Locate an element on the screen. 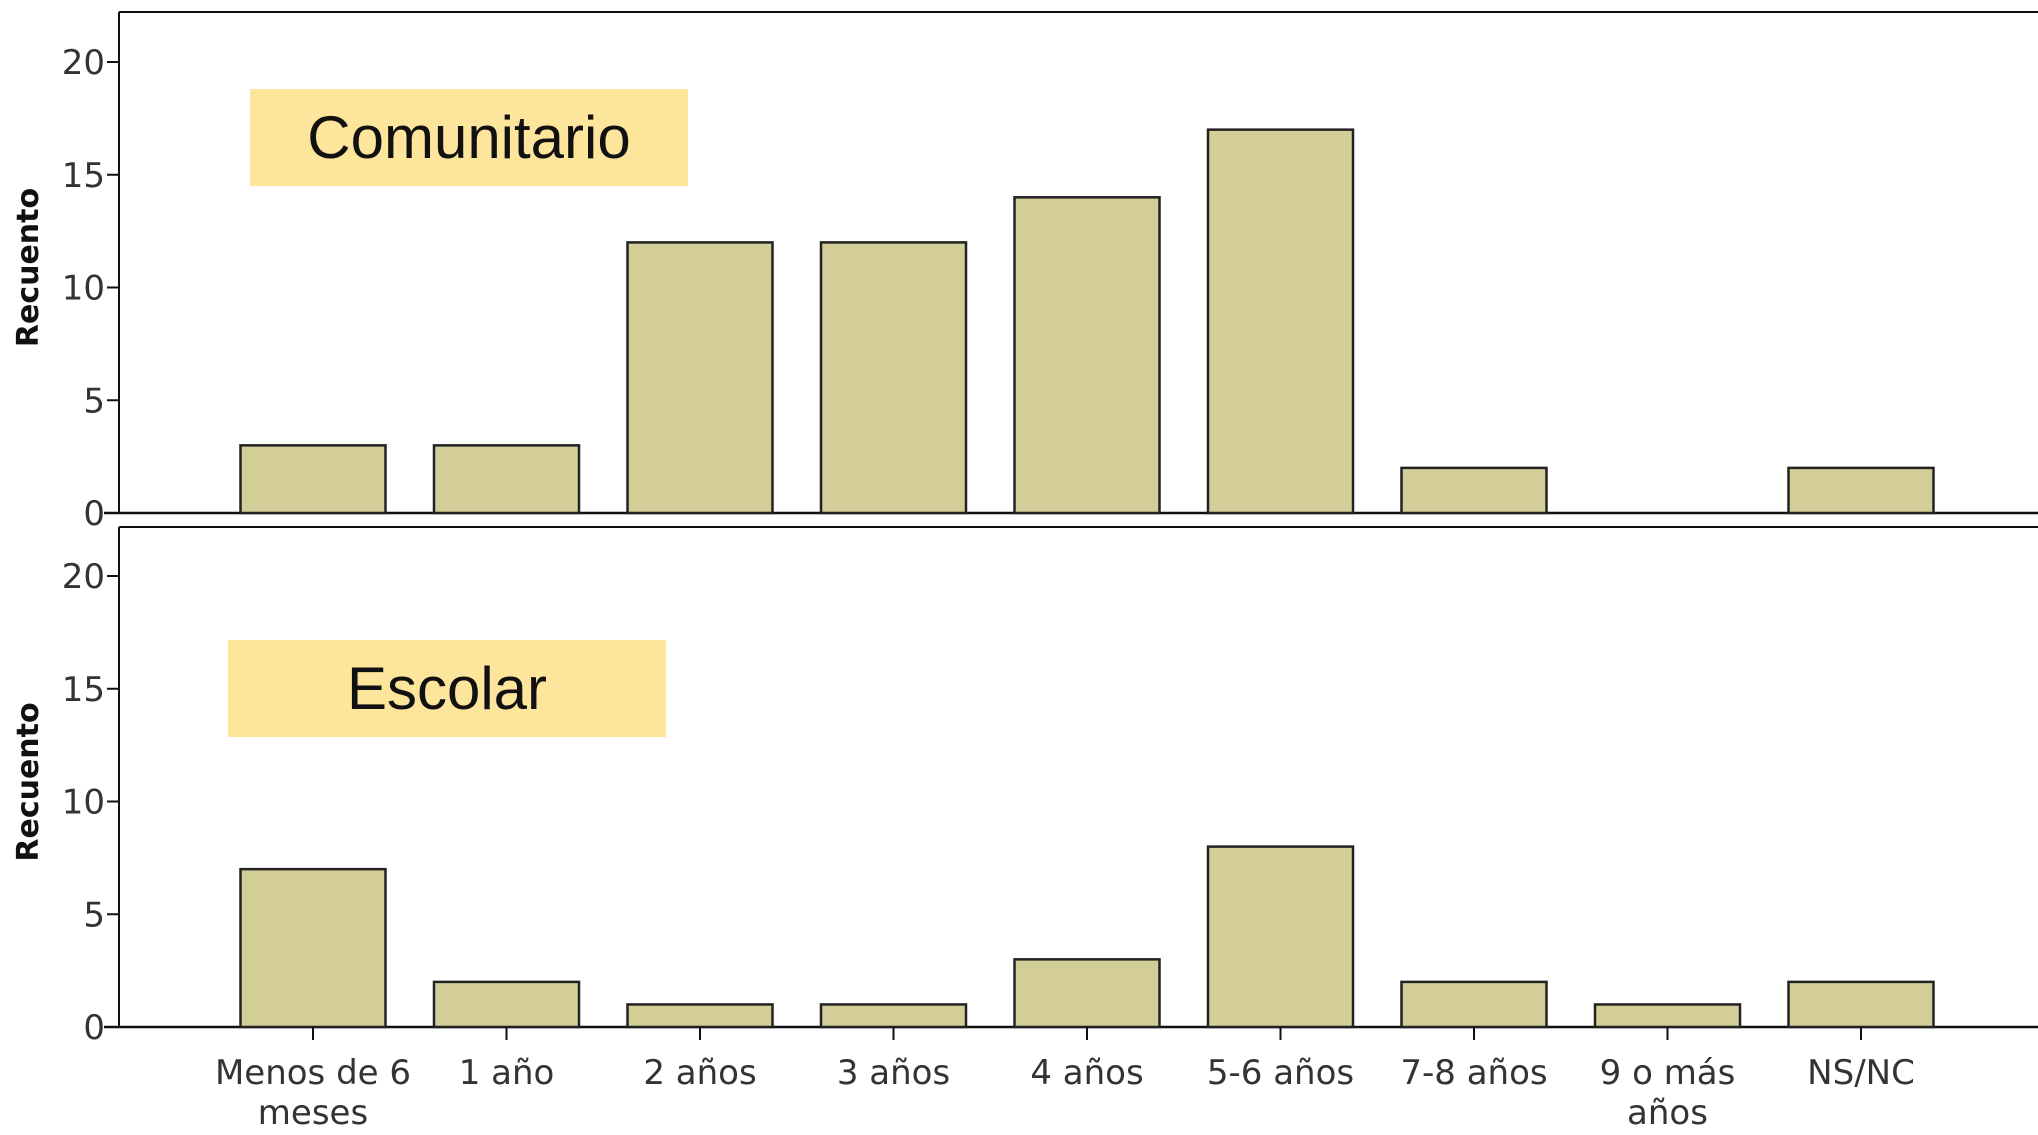 Image resolution: width=2038 pixels, height=1135 pixels. x-tick-label-line: 7-8 años is located at coordinates (1473, 1073).